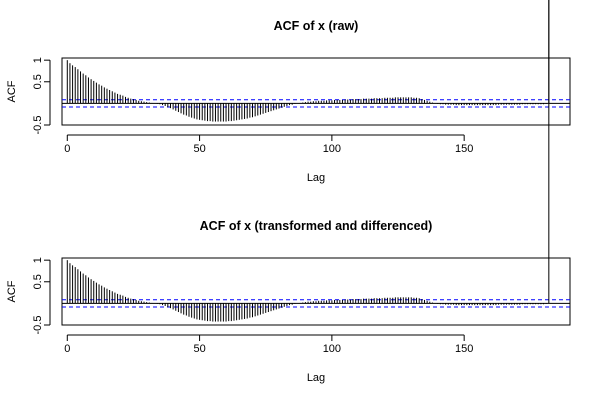 Image resolution: width=599 pixels, height=400 pixels. What do you see at coordinates (316, 26) in the screenshot?
I see `chart-title: ACF of x (raw)` at bounding box center [316, 26].